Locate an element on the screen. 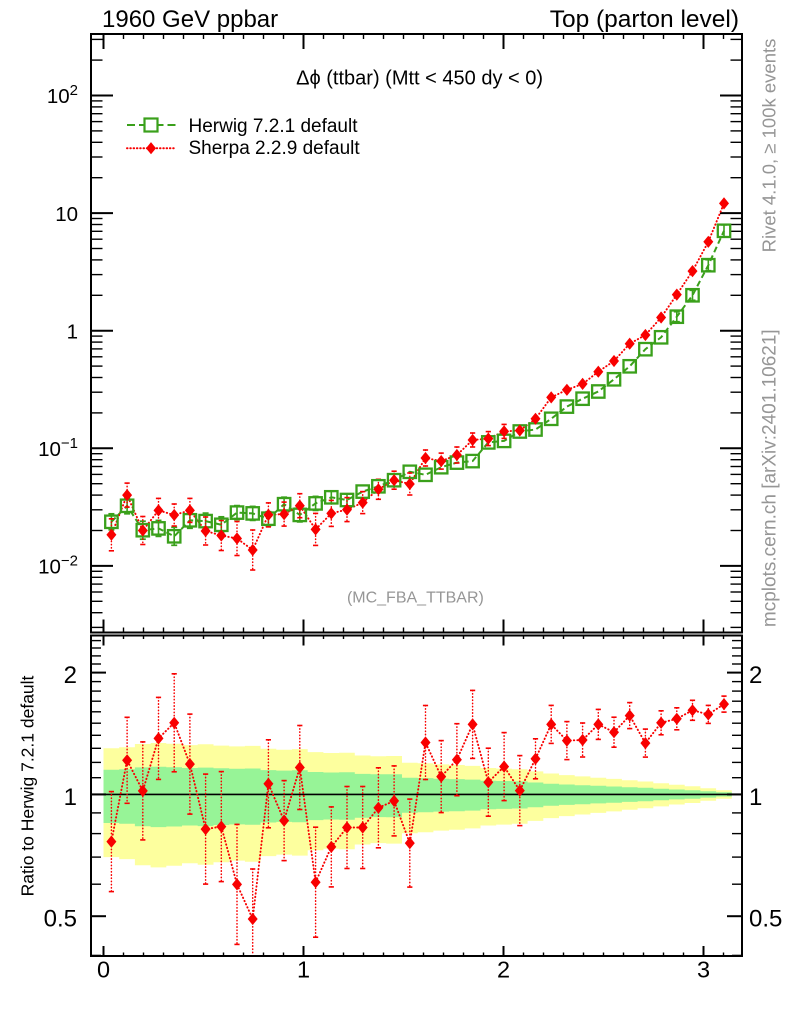 This screenshot has height=1024, width=786. svg-text: Sherpa 2.2.9 default is located at coordinates (275, 148).